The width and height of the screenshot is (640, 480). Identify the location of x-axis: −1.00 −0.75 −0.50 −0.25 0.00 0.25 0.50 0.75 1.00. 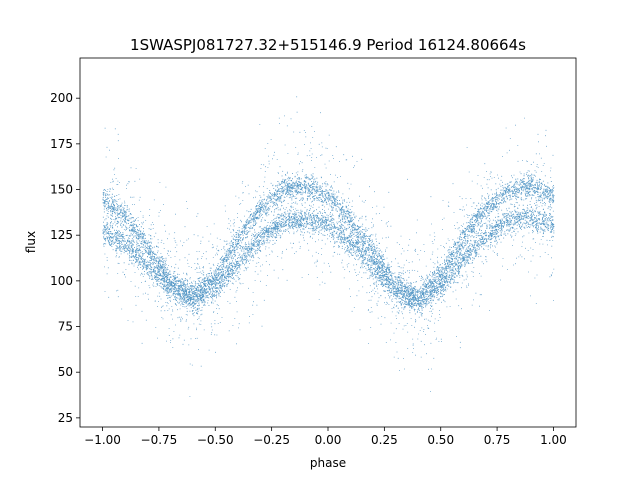
(325, 437).